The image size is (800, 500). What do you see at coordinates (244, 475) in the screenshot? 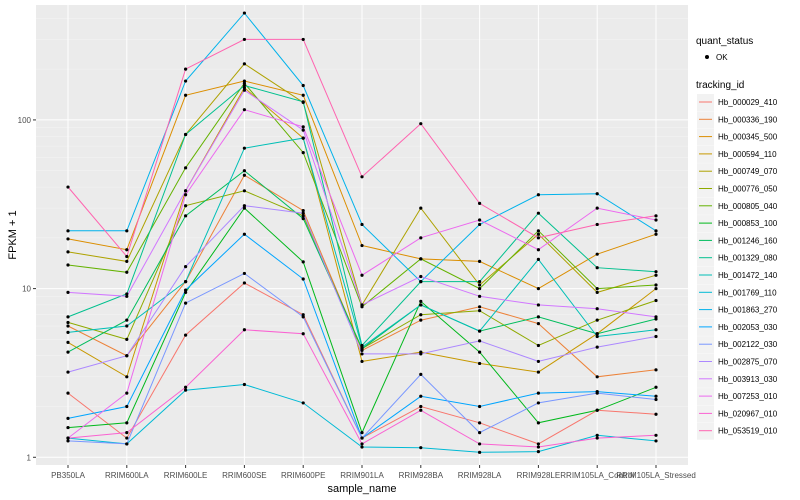
I see `x-tick-label: RRIM600SE` at bounding box center [244, 475].